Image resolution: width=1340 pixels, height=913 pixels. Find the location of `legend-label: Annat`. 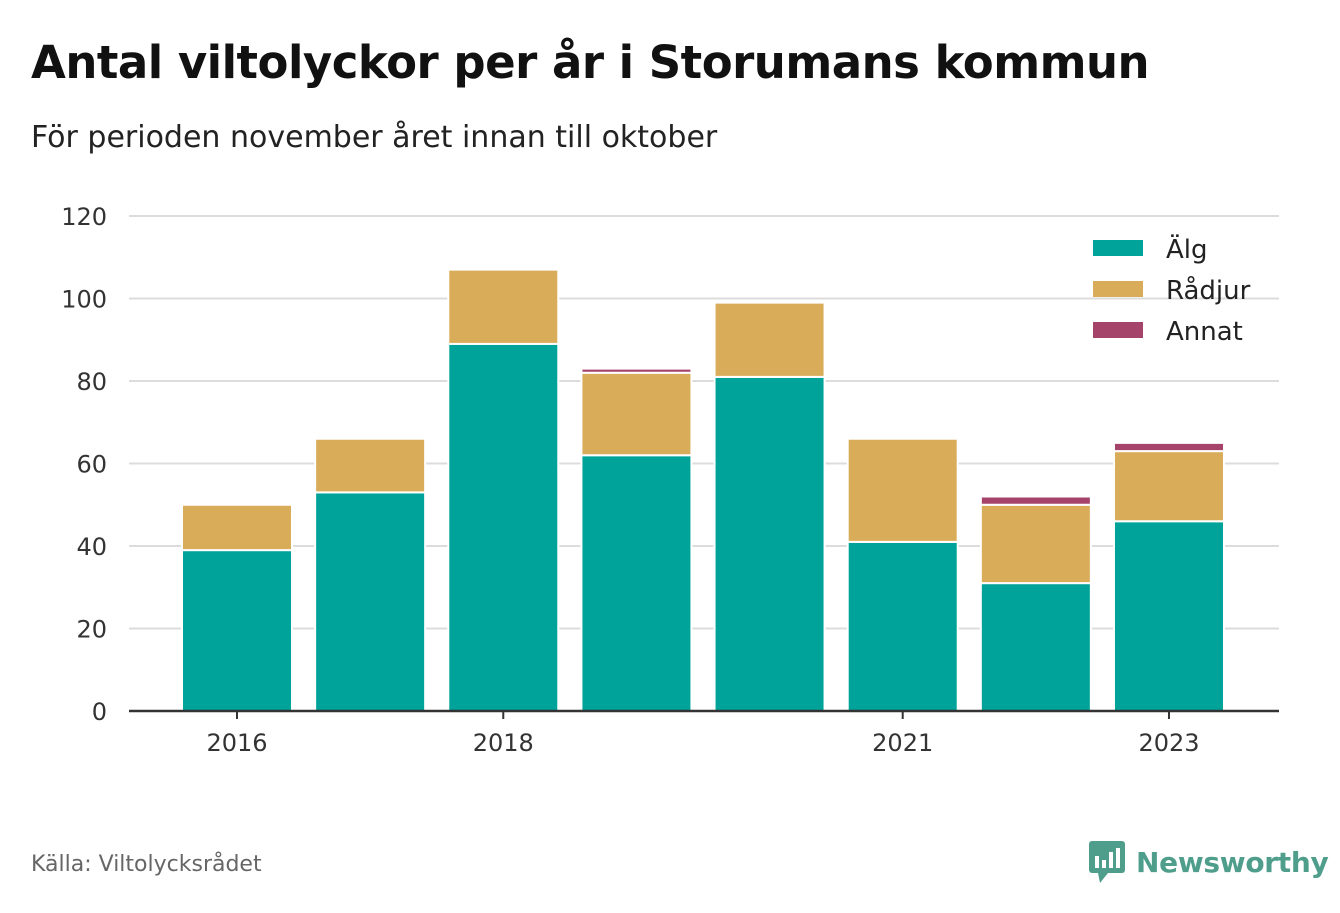

legend-label: Annat is located at coordinates (1204, 332).